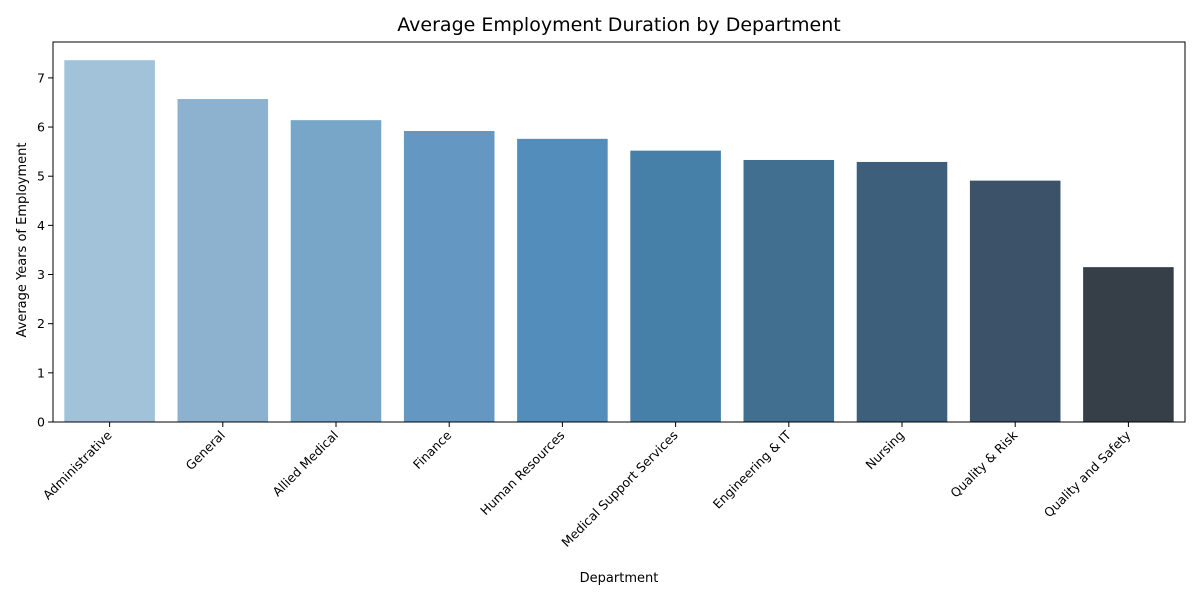 The width and height of the screenshot is (1200, 600). I want to click on y-tick-label-7: 7, so click(41, 77).